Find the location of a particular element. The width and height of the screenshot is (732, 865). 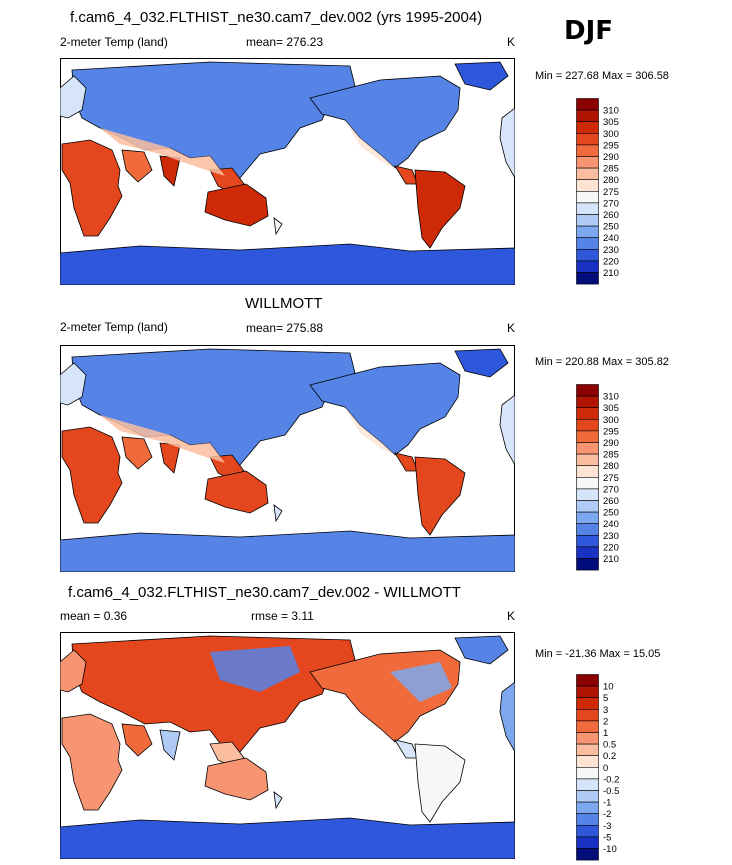

map-accent-canada is located at coordinates (421, 682).